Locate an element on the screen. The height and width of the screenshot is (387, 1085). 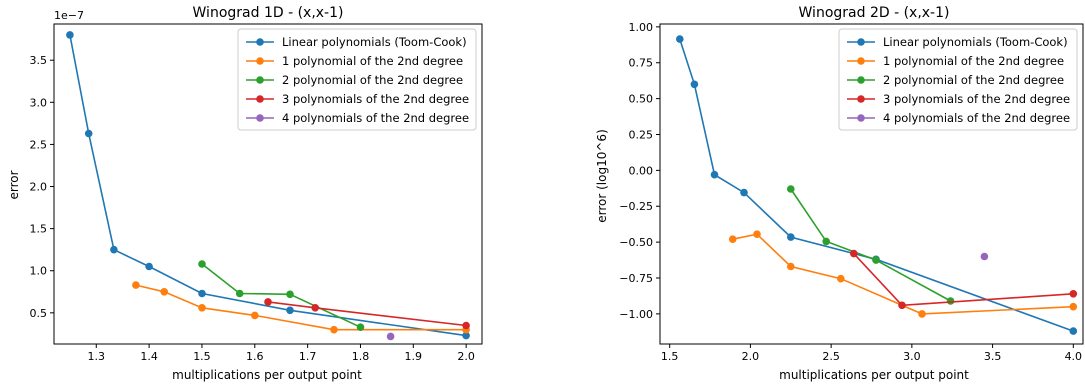
y-tick-label: 1.00 is located at coordinates (641, 27).